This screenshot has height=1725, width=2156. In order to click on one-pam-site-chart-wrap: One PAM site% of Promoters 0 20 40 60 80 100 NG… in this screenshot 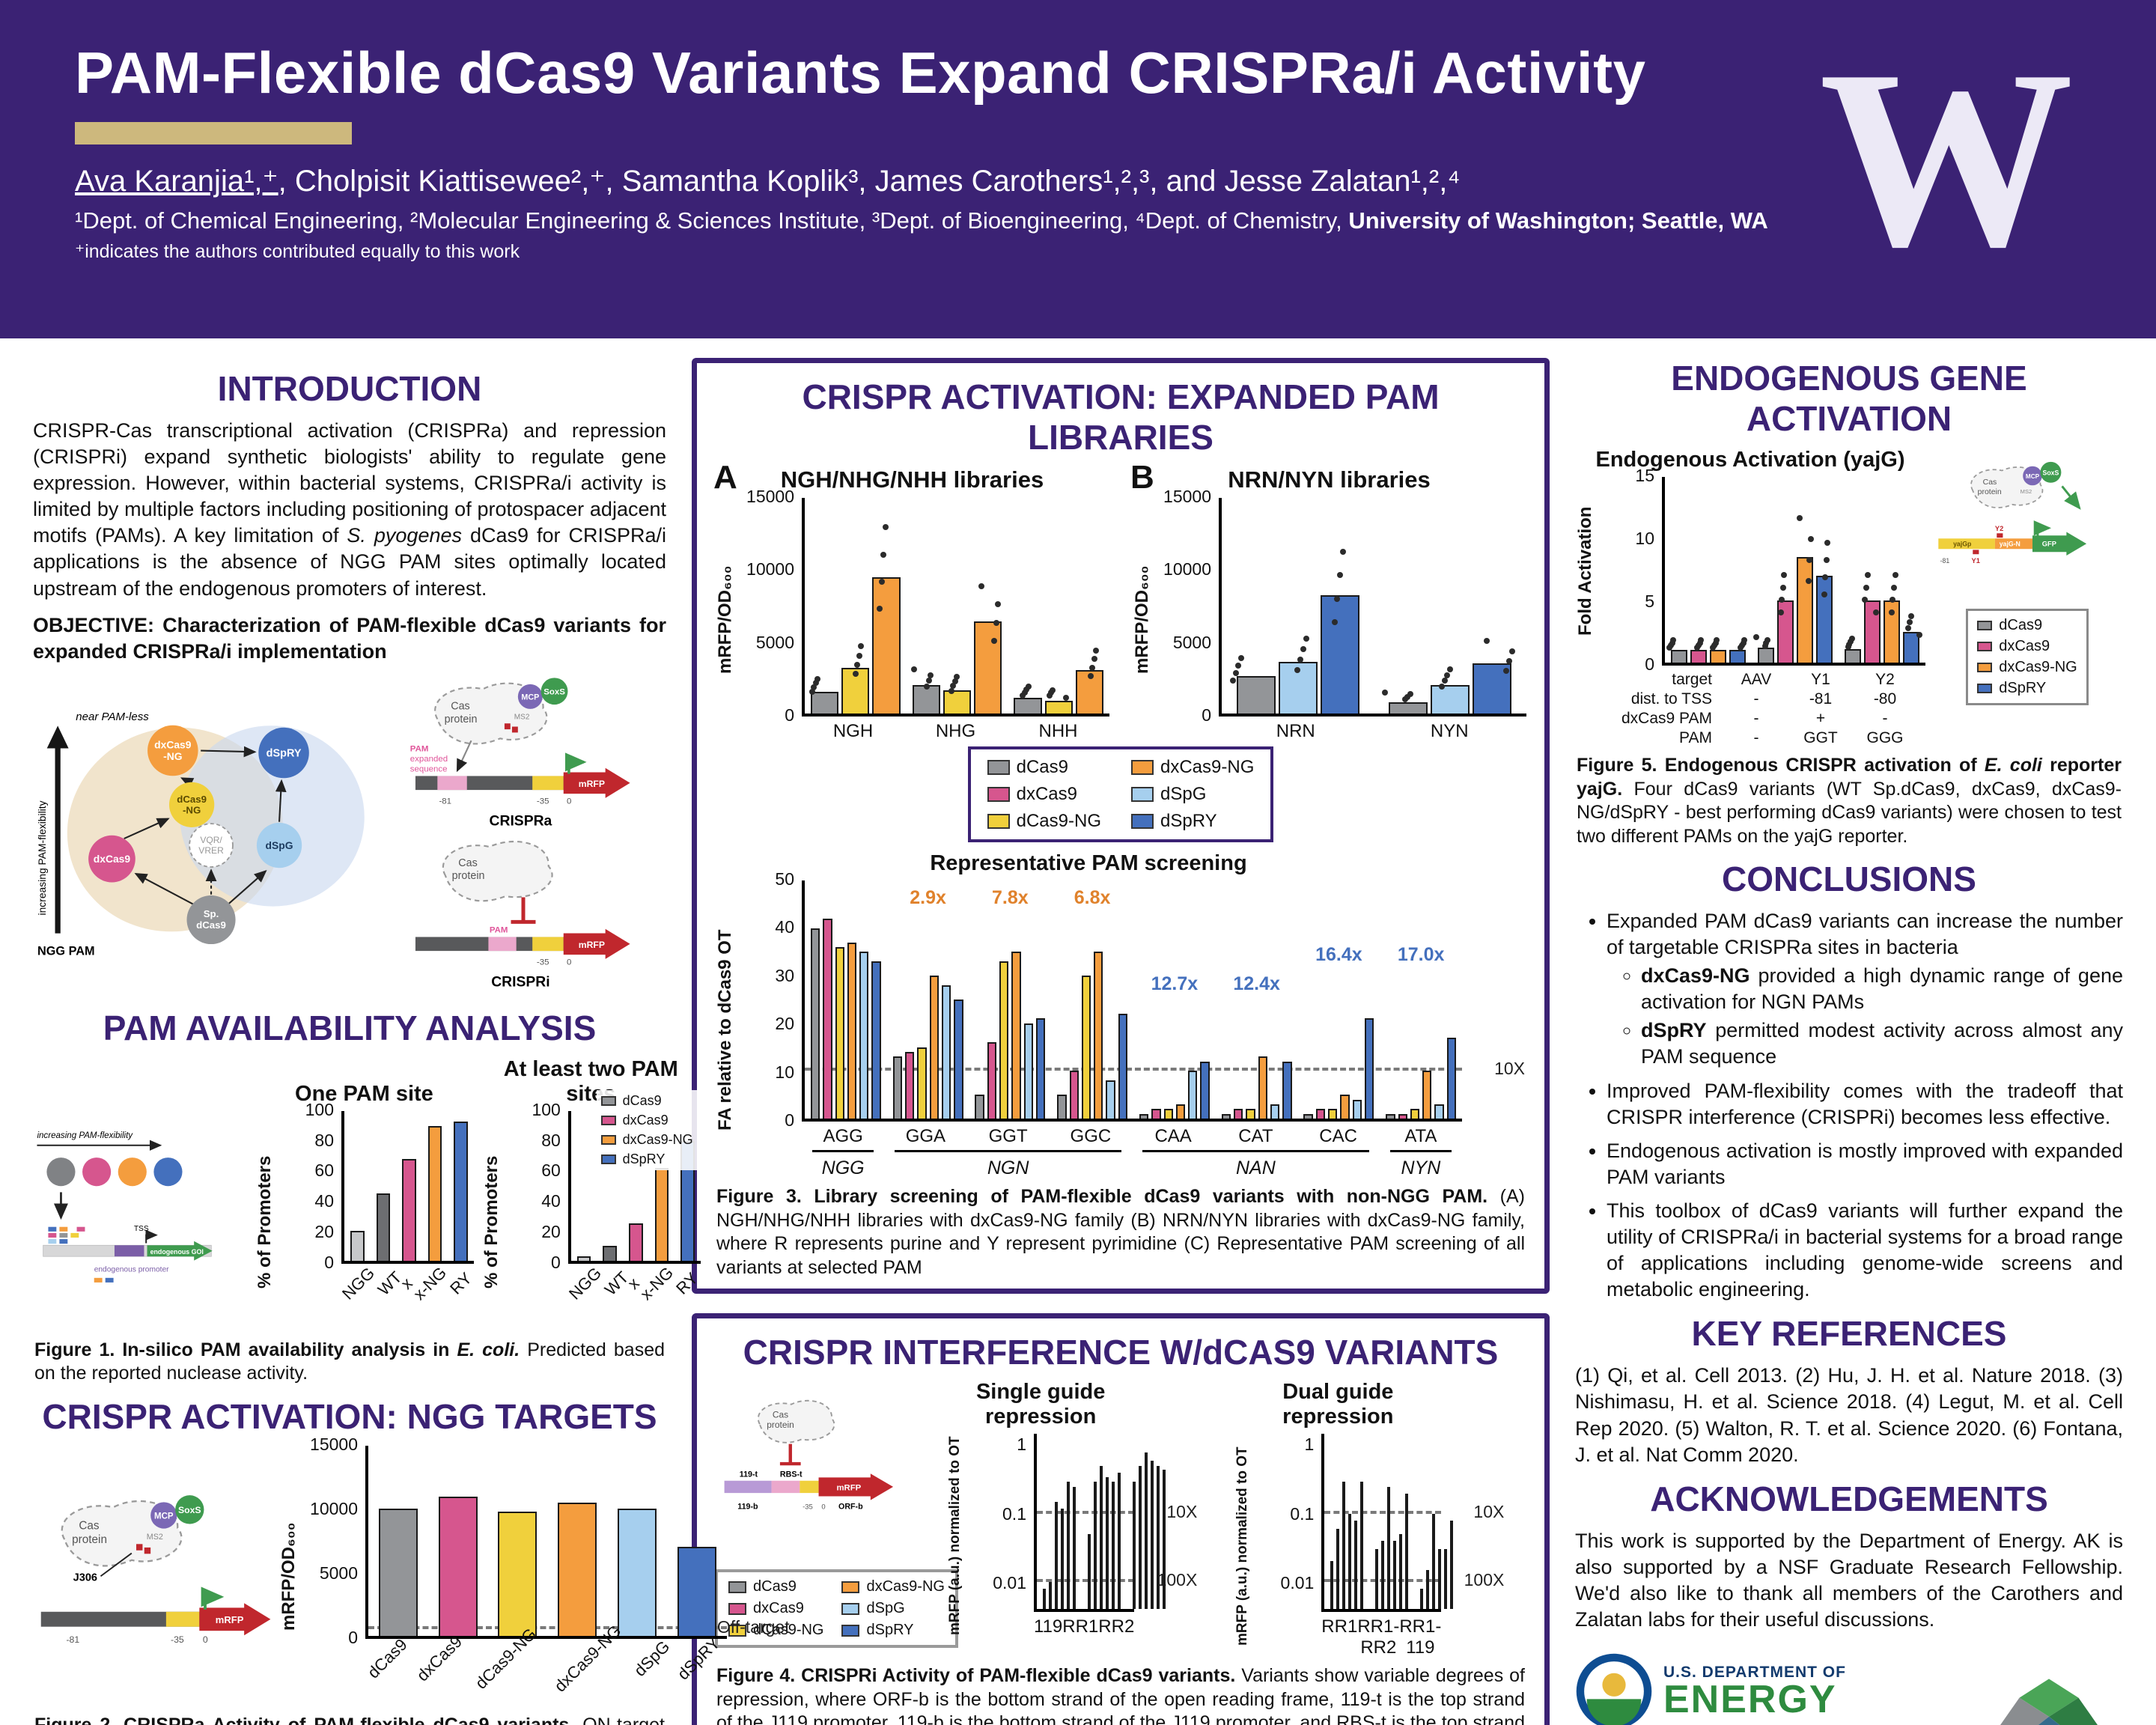, I will do `click(365, 1207)`.